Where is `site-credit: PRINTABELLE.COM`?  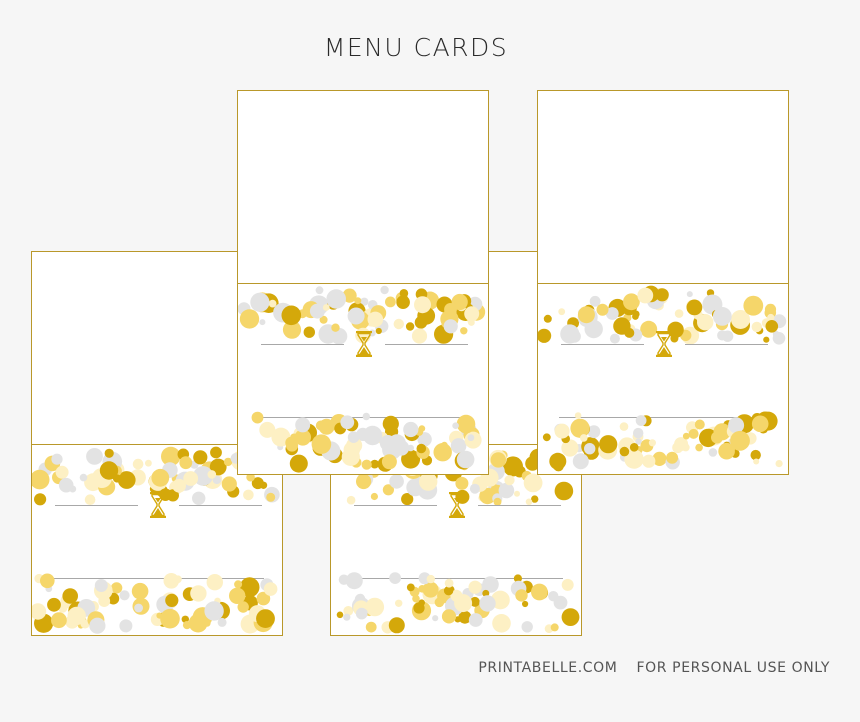
site-credit: PRINTABELLE.COM is located at coordinates (548, 668).